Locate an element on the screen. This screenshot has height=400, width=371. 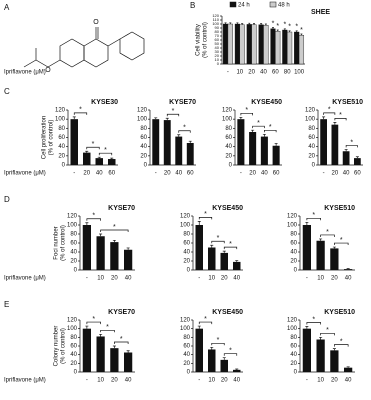
atom-o: O is located at coordinates (48, 70).